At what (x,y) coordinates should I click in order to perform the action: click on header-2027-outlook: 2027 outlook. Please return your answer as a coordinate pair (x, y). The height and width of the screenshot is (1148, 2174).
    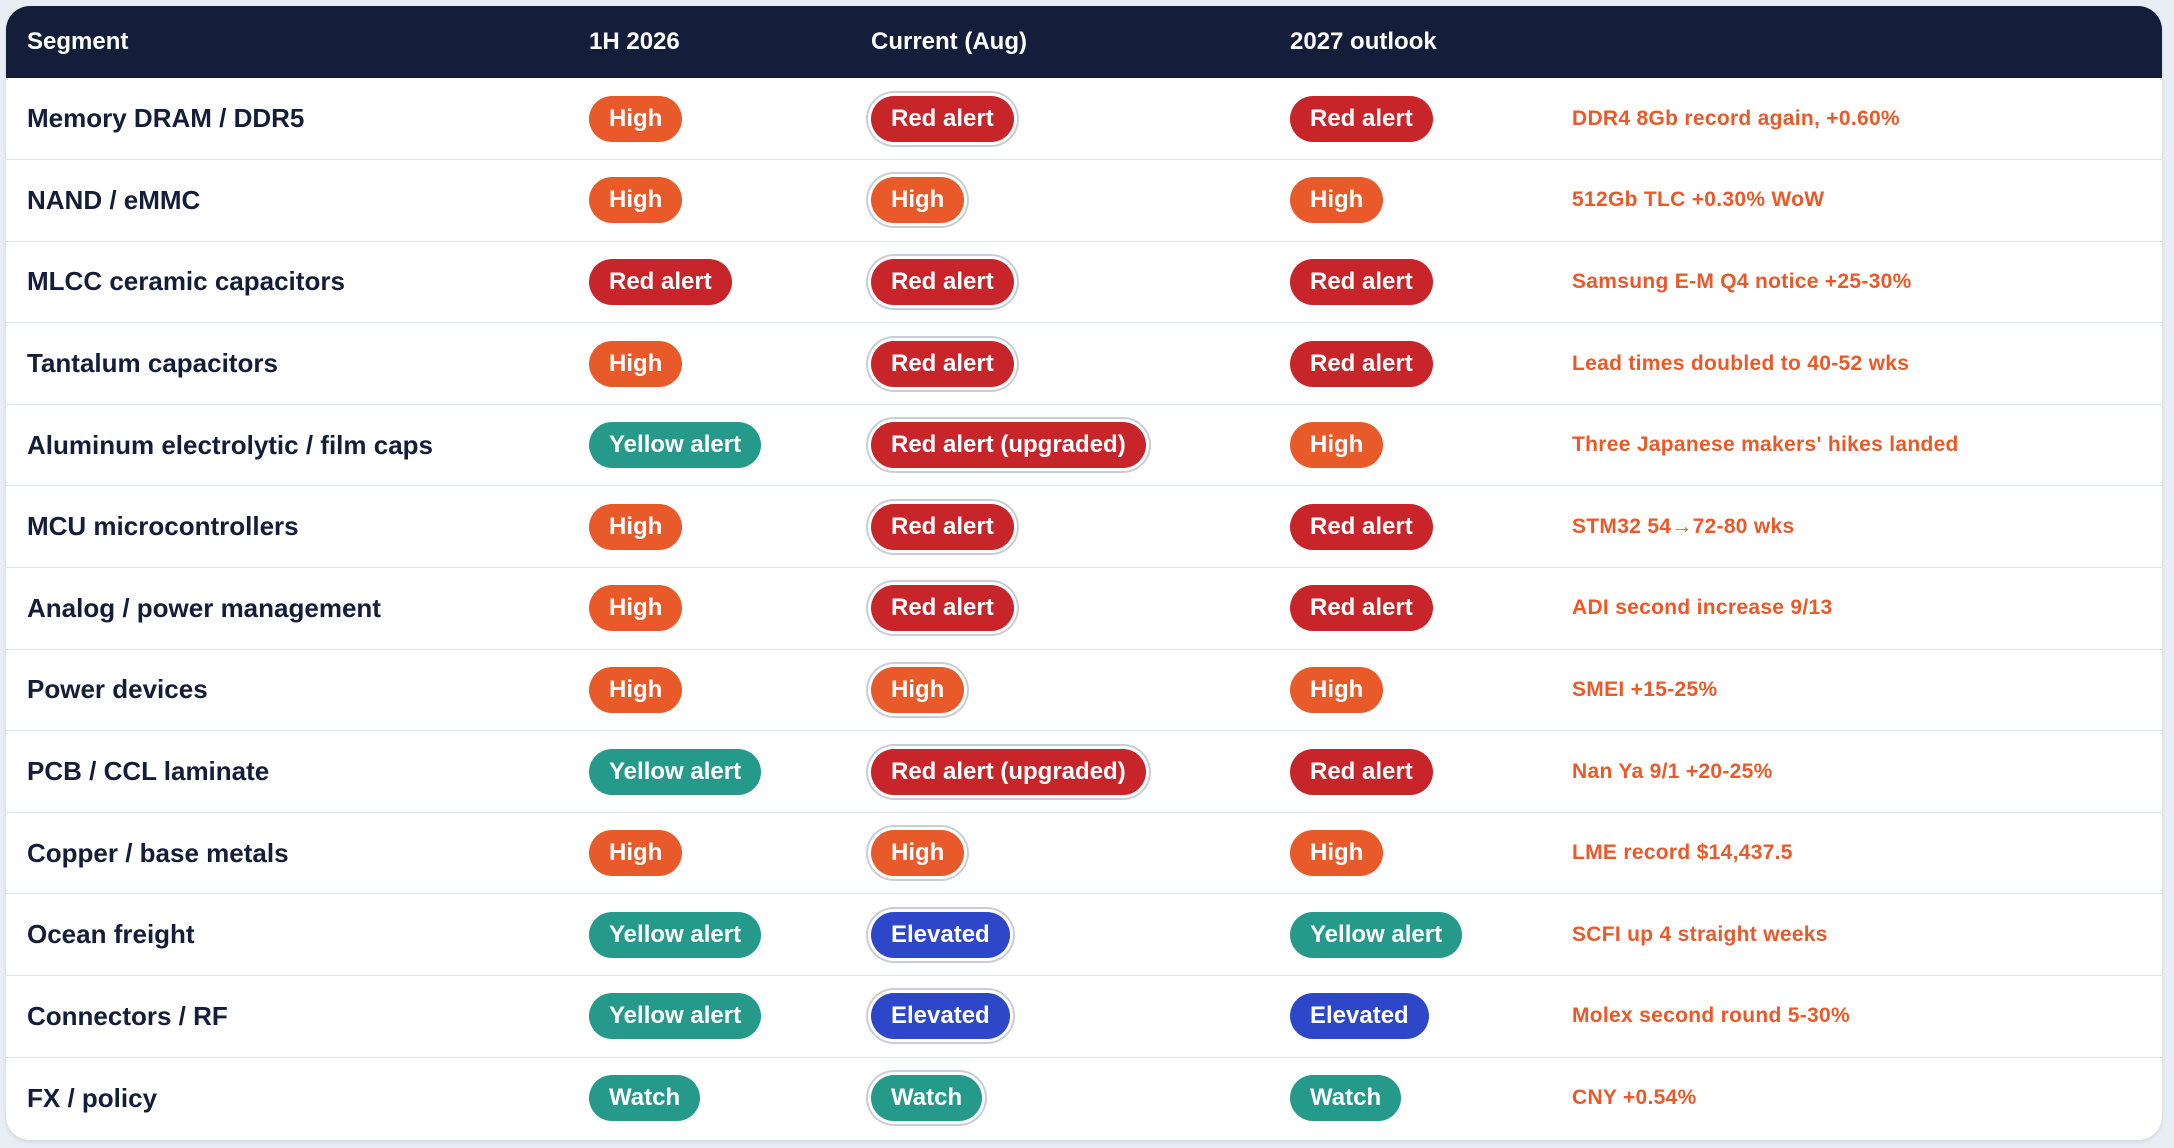
    Looking at the image, I should click on (1363, 41).